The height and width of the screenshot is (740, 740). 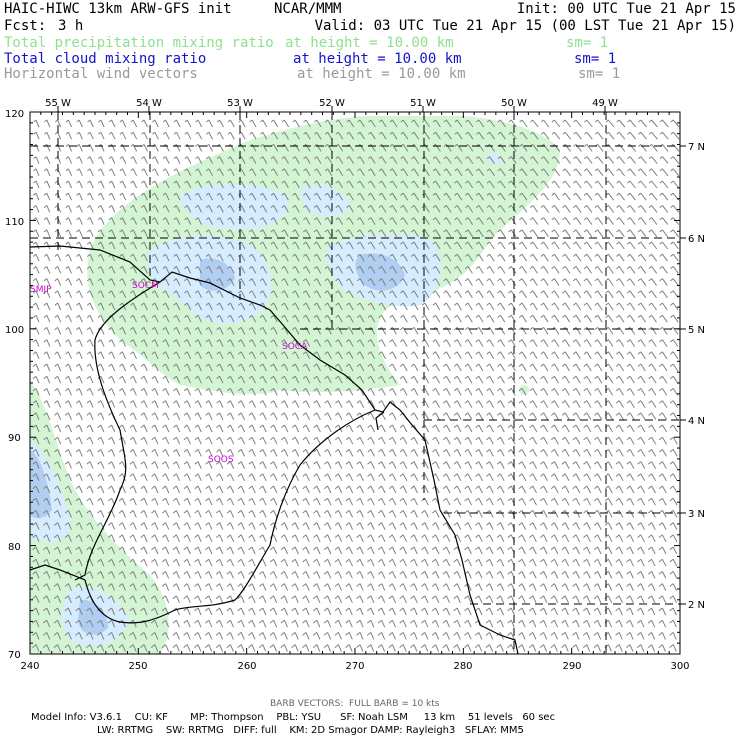 I want to click on lat-label: 5 N, so click(x=696, y=330).